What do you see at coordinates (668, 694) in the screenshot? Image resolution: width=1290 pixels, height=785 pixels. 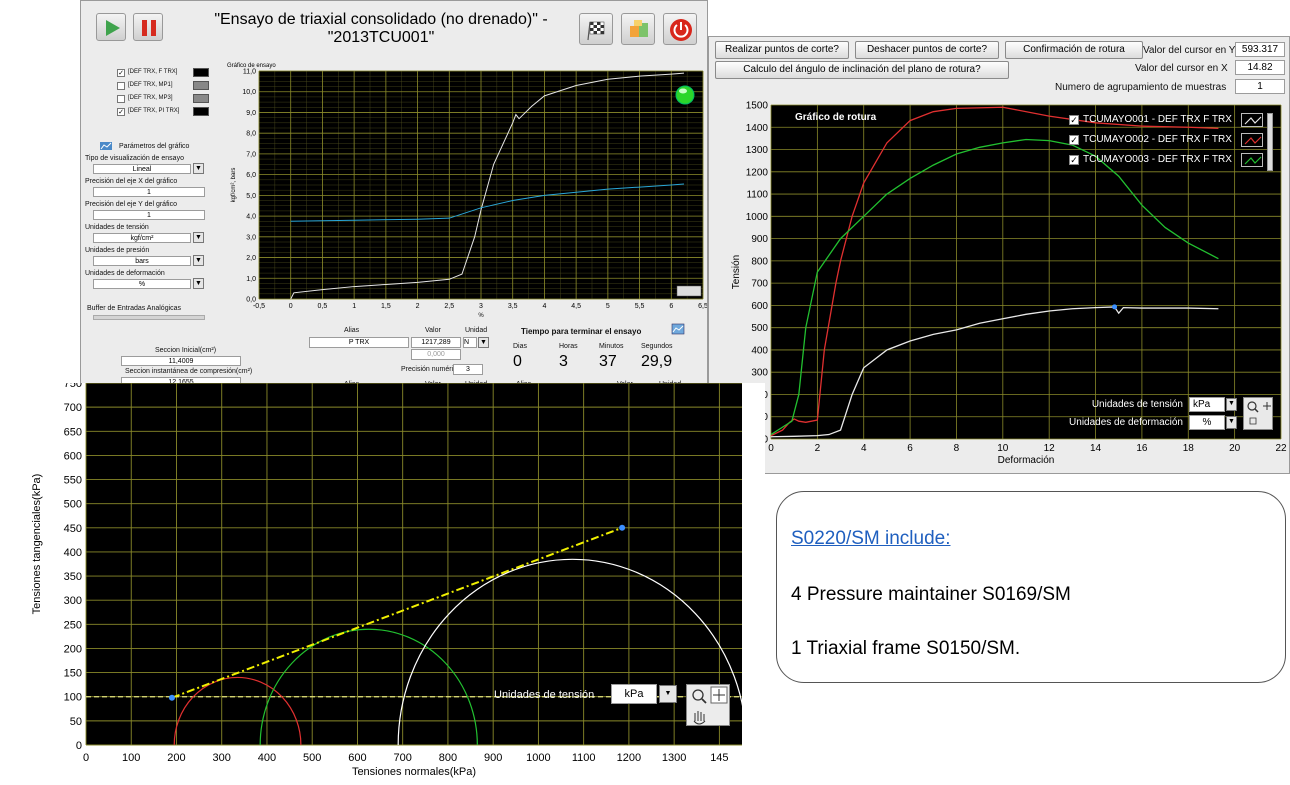 I see `mohr-units-arrow: ▼` at bounding box center [668, 694].